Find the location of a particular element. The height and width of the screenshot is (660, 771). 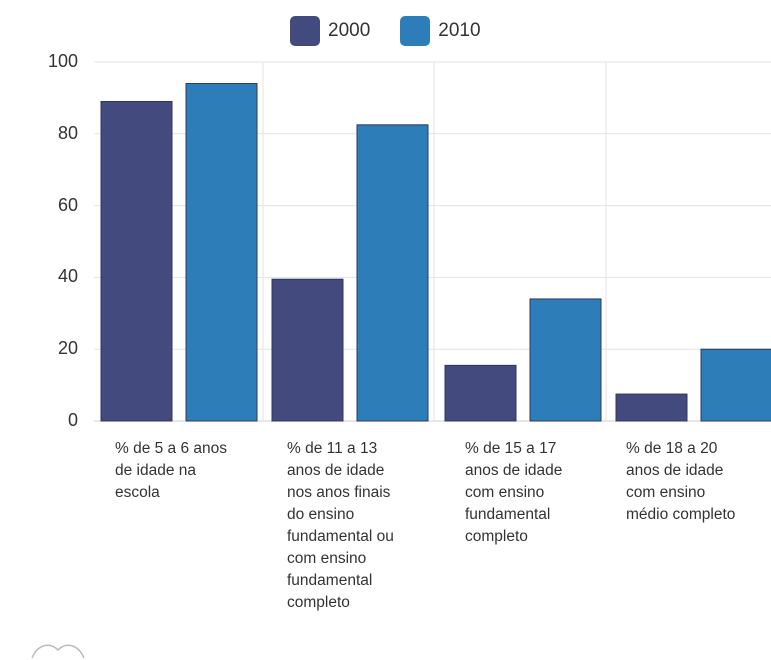

y-tick-label-60: 60 is located at coordinates (67, 204).